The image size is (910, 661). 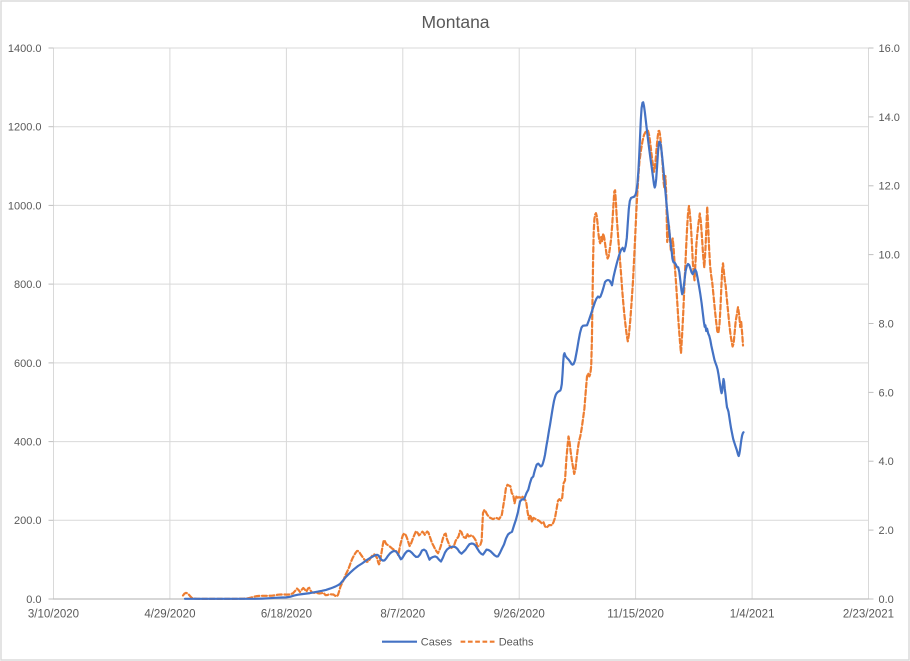 I want to click on svg-text: 8/7/2020, so click(x=402, y=614).